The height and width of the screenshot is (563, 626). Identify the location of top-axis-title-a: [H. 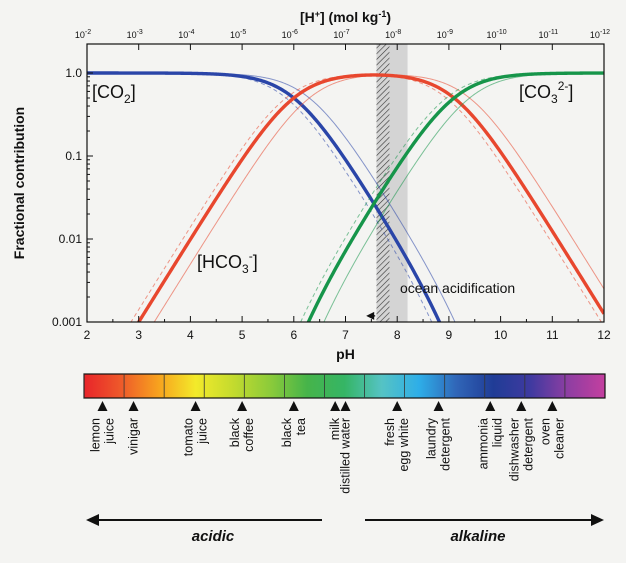
(307, 17).